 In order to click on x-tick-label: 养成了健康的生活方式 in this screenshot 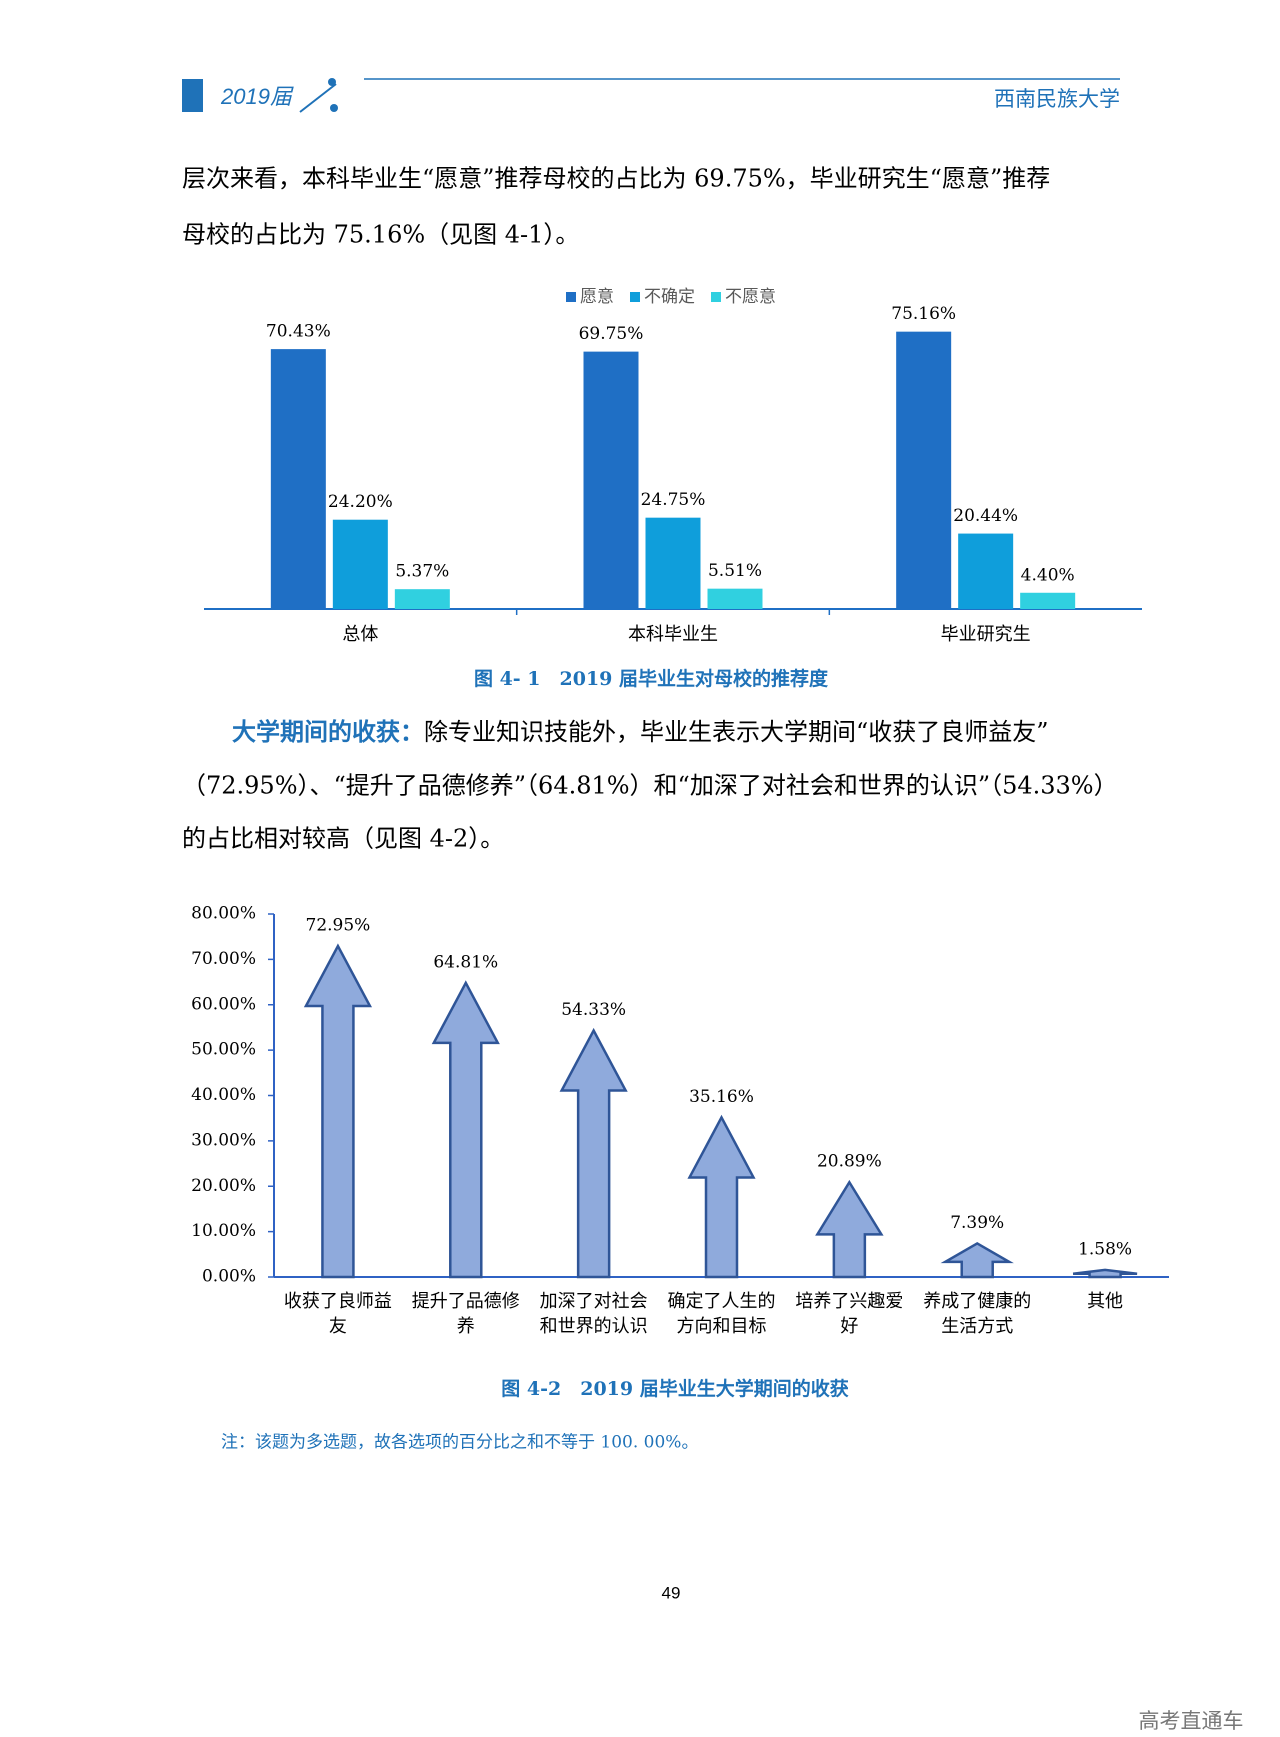, I will do `click(977, 1314)`.